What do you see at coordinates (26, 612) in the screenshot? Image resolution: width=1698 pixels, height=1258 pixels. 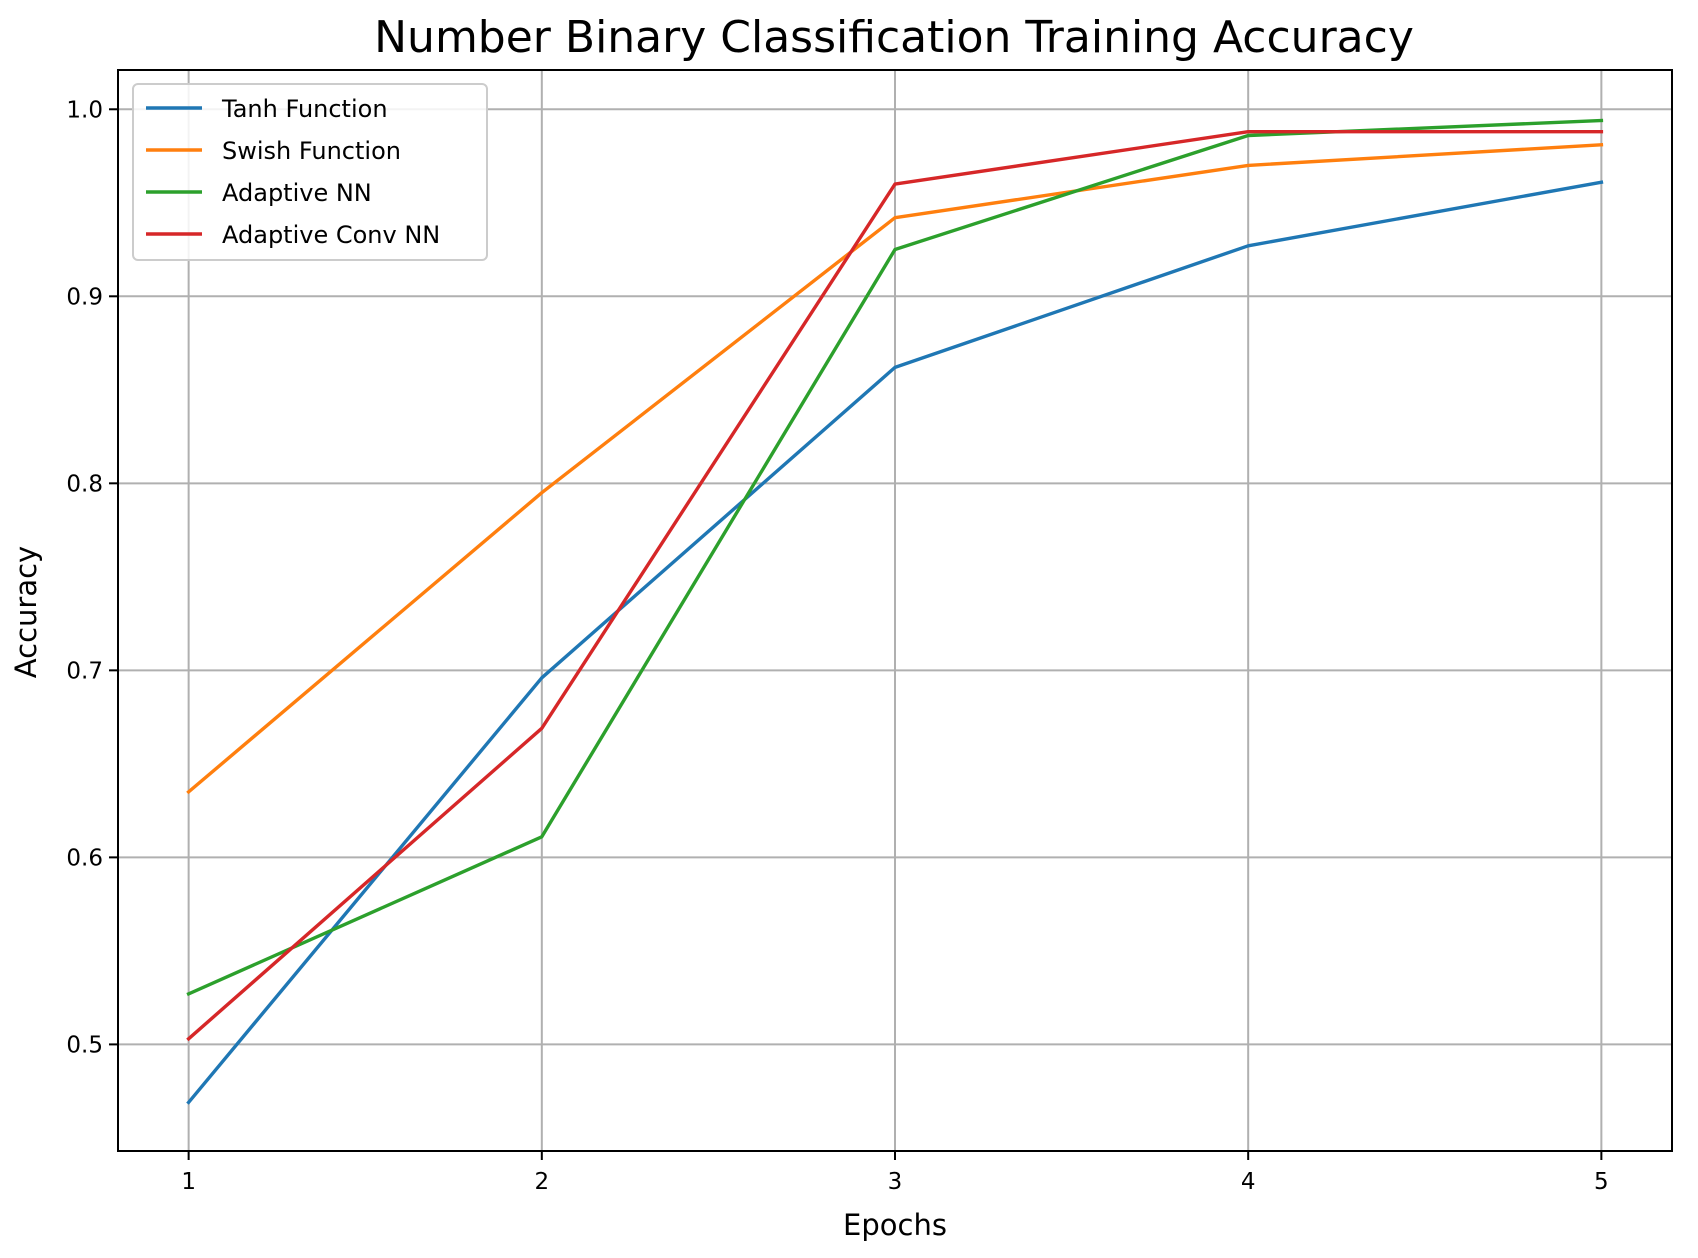 I see `y-axis-label: Accuracy` at bounding box center [26, 612].